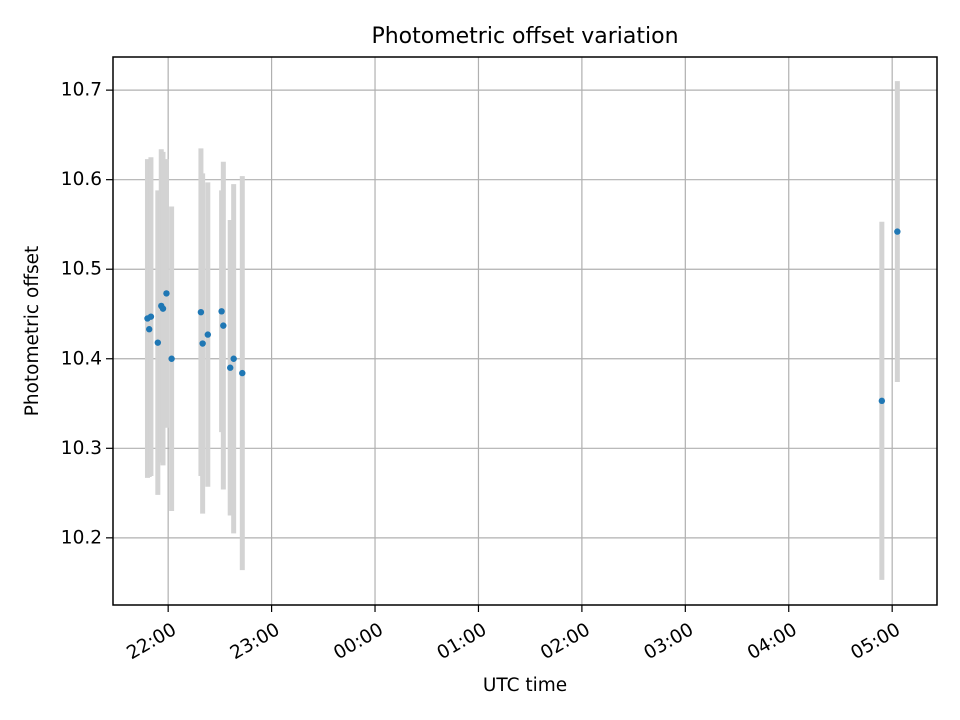 This screenshot has width=960, height=720. I want to click on y-axis-label: Photometric offset, so click(32, 331).